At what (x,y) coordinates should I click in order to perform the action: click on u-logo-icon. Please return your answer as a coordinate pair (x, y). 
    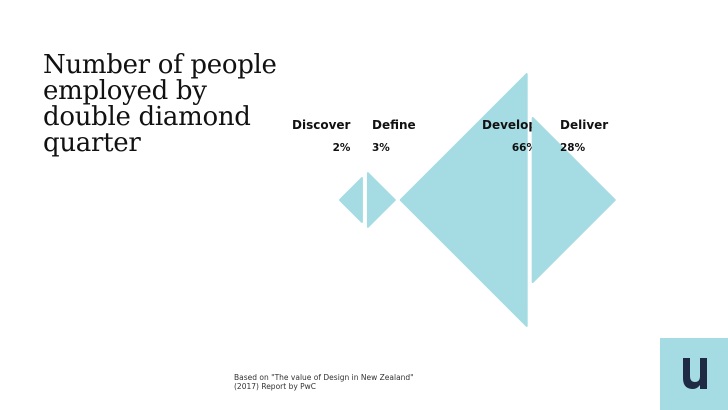
    Looking at the image, I should click on (695, 373).